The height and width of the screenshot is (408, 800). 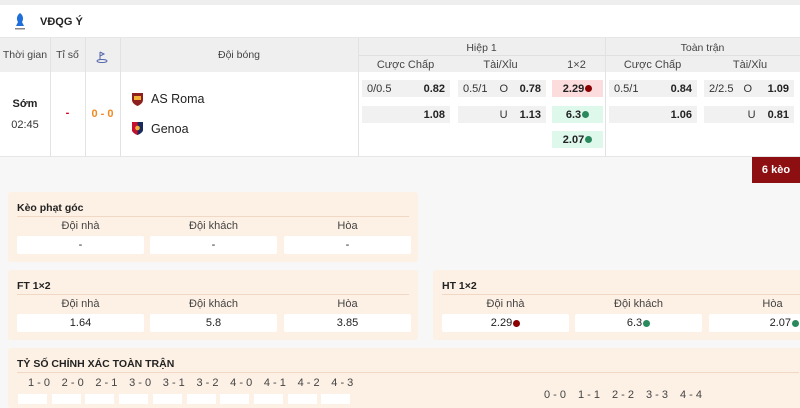 What do you see at coordinates (347, 245) in the screenshot?
I see `corner-draw-odds: -` at bounding box center [347, 245].